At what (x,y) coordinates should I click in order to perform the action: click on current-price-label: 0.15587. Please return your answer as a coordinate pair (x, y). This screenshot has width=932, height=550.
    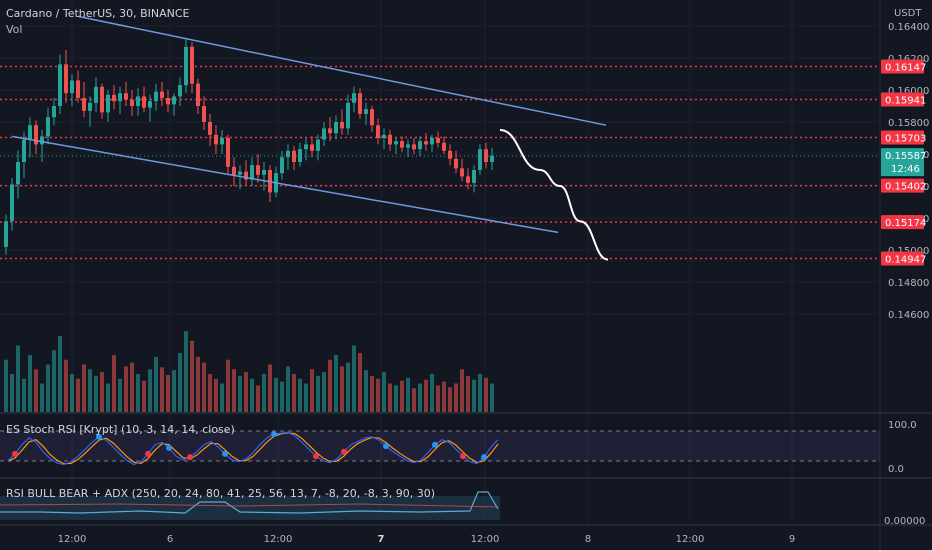
    Looking at the image, I should click on (905, 156).